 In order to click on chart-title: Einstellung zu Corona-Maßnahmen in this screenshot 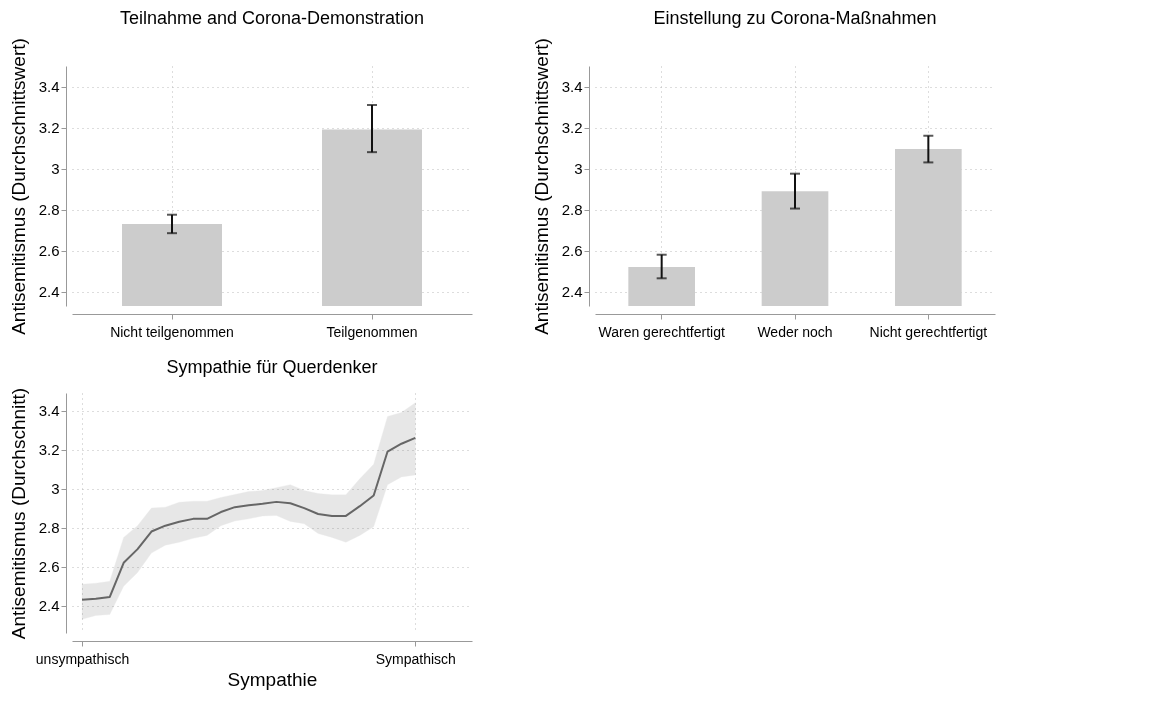, I will do `click(795, 17)`.